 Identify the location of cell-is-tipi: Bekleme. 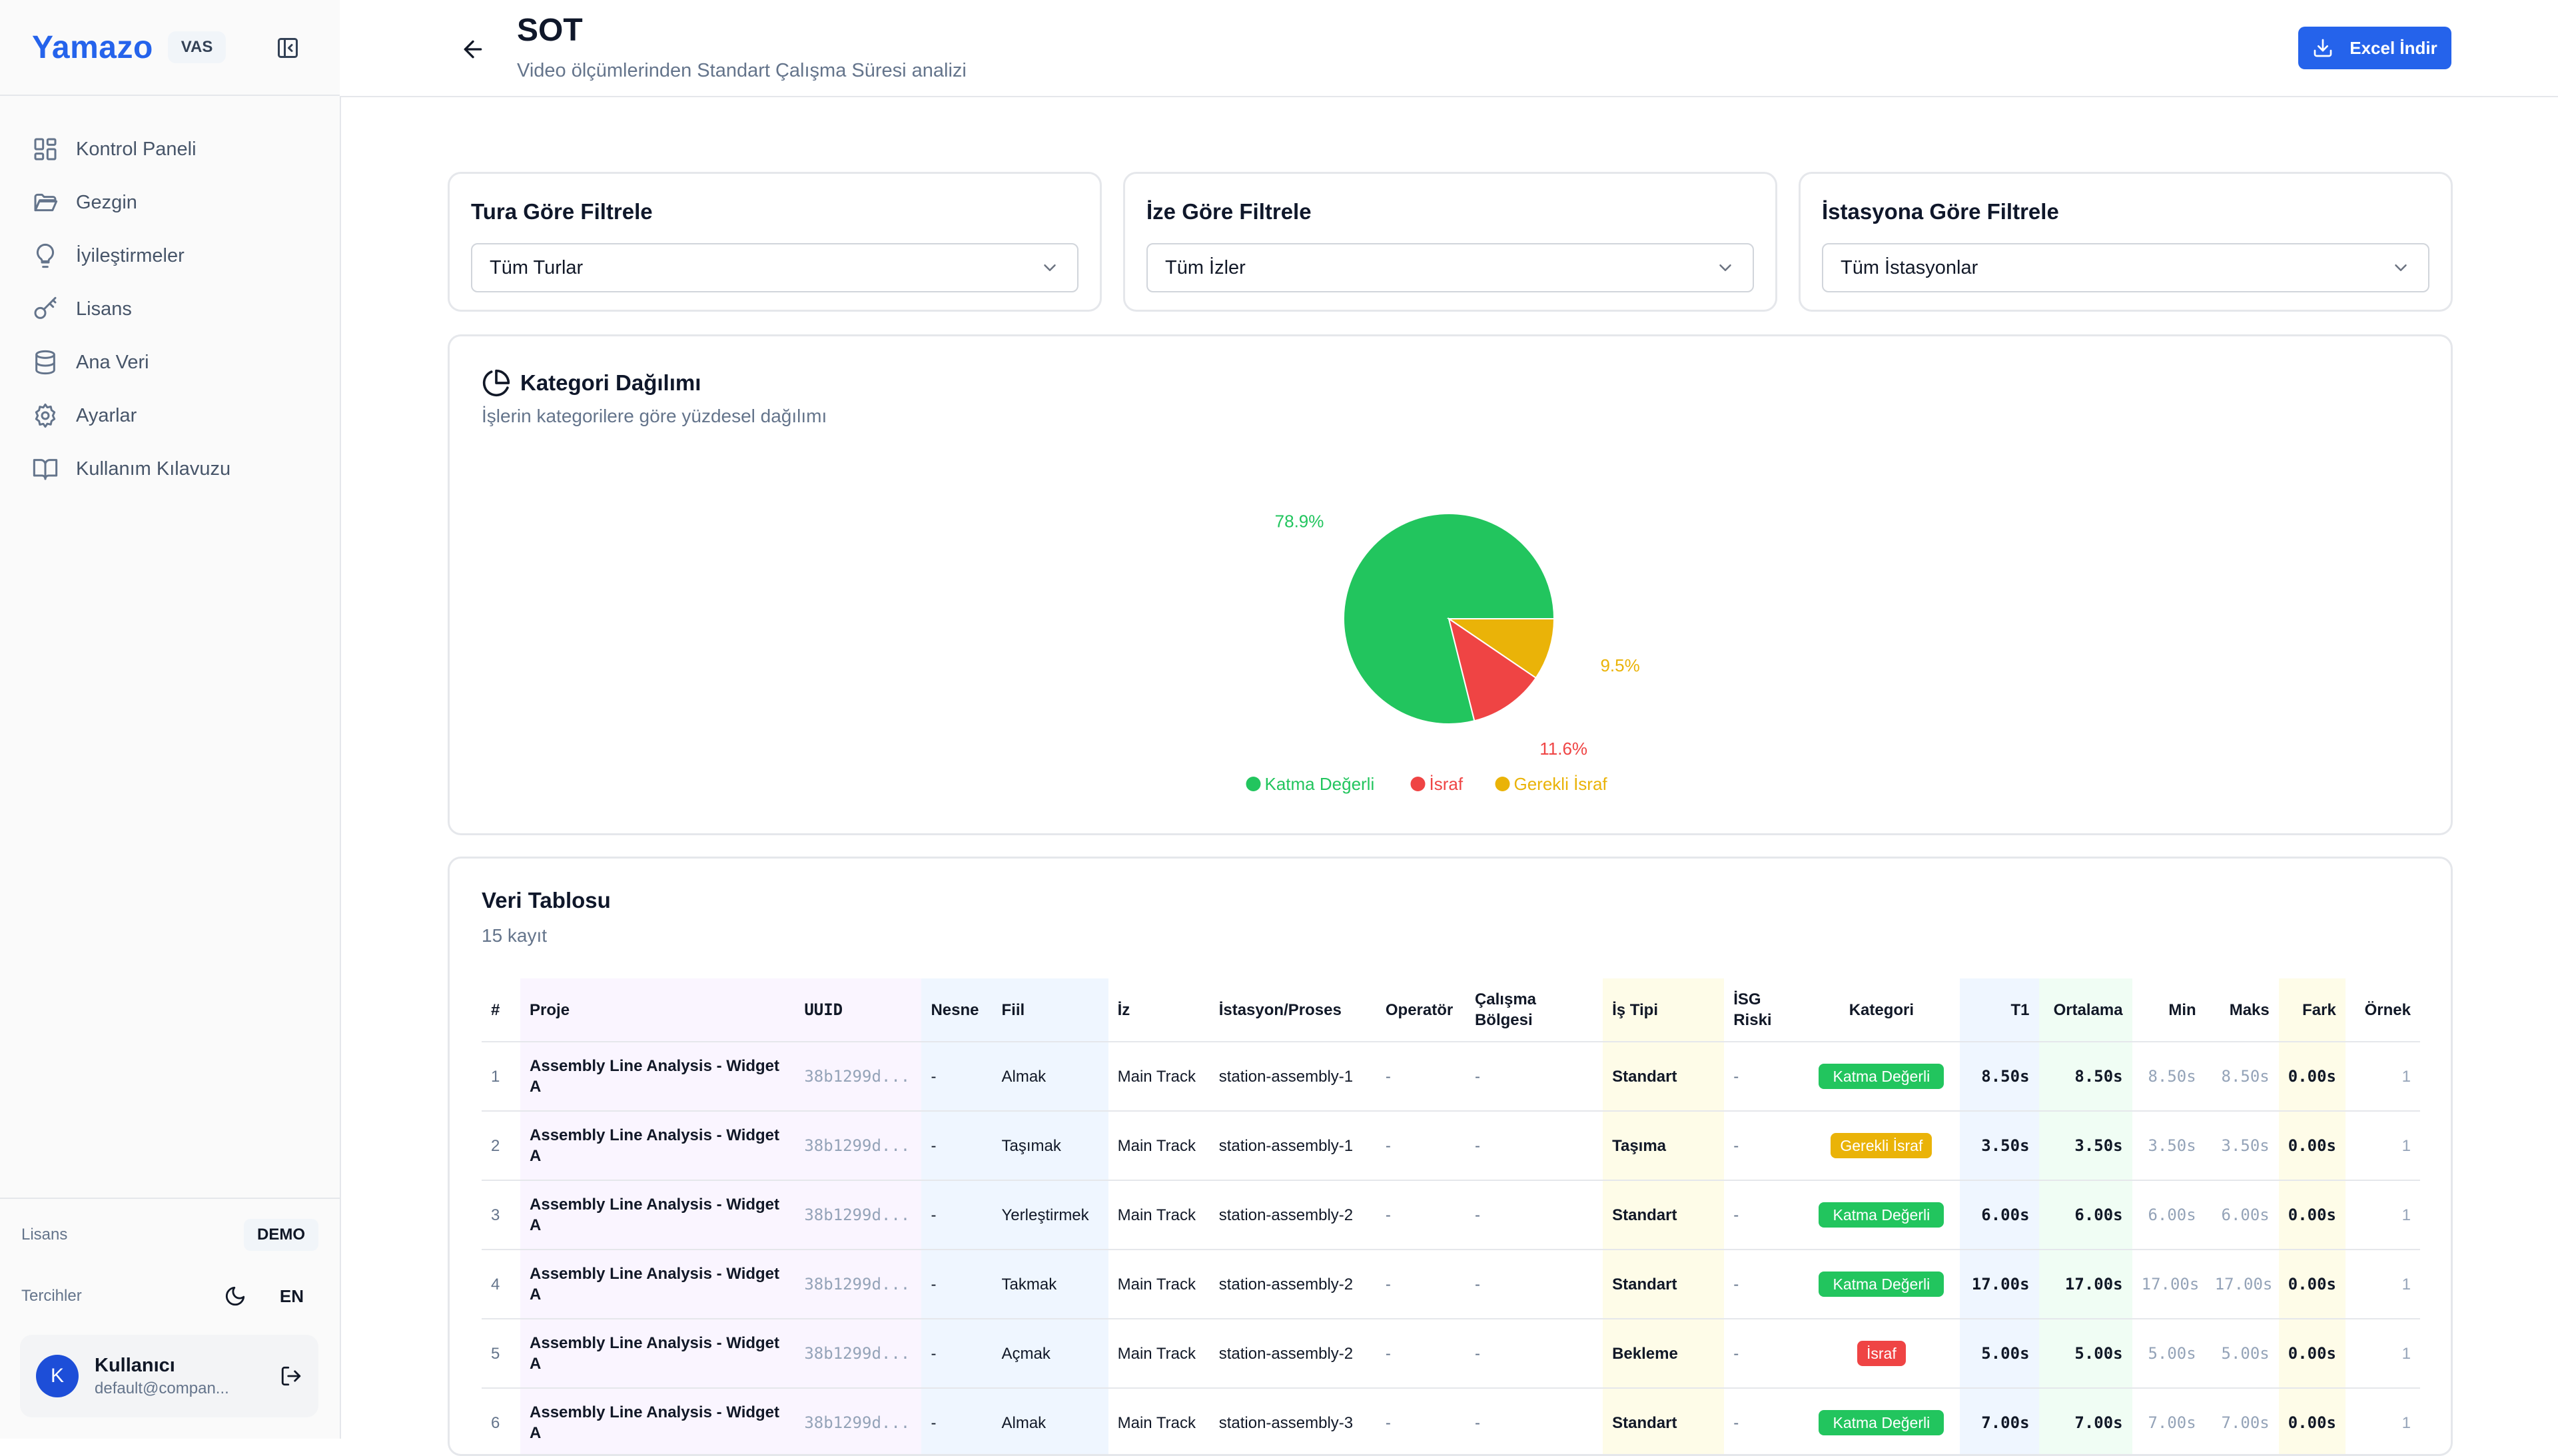
(1664, 1354).